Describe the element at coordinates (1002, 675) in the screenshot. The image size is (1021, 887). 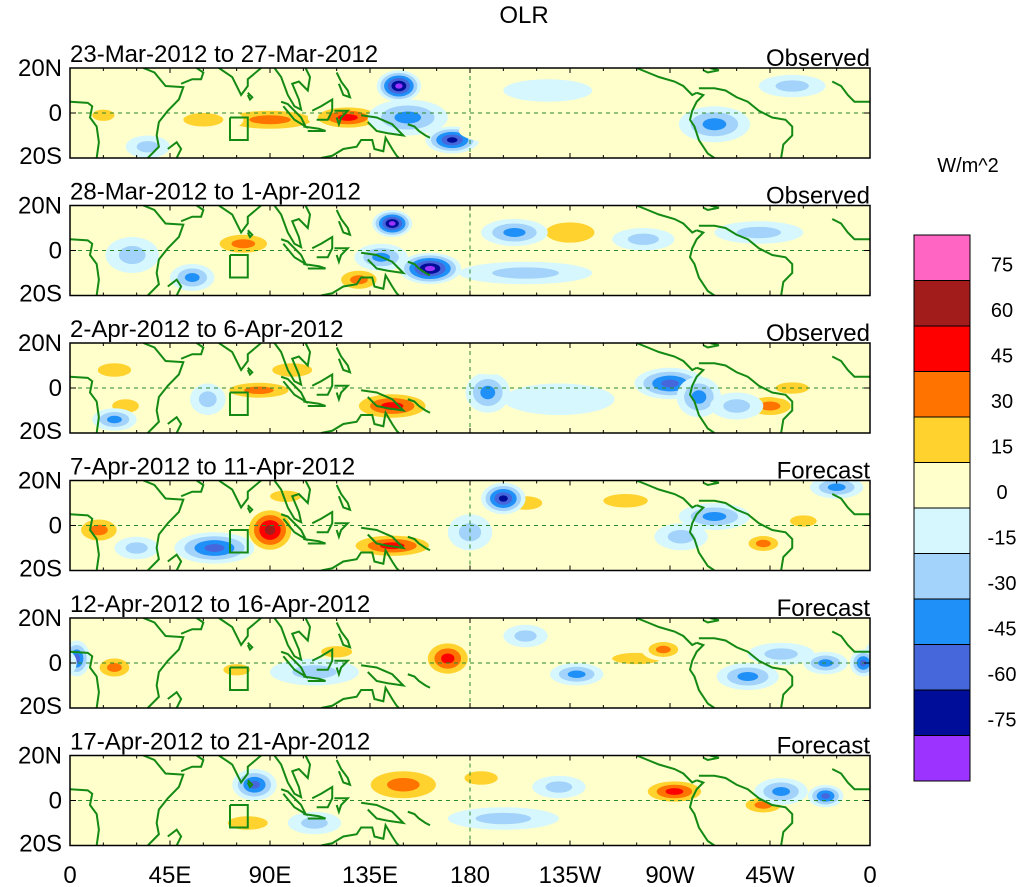
I see `colorbar-label: -60` at that location.